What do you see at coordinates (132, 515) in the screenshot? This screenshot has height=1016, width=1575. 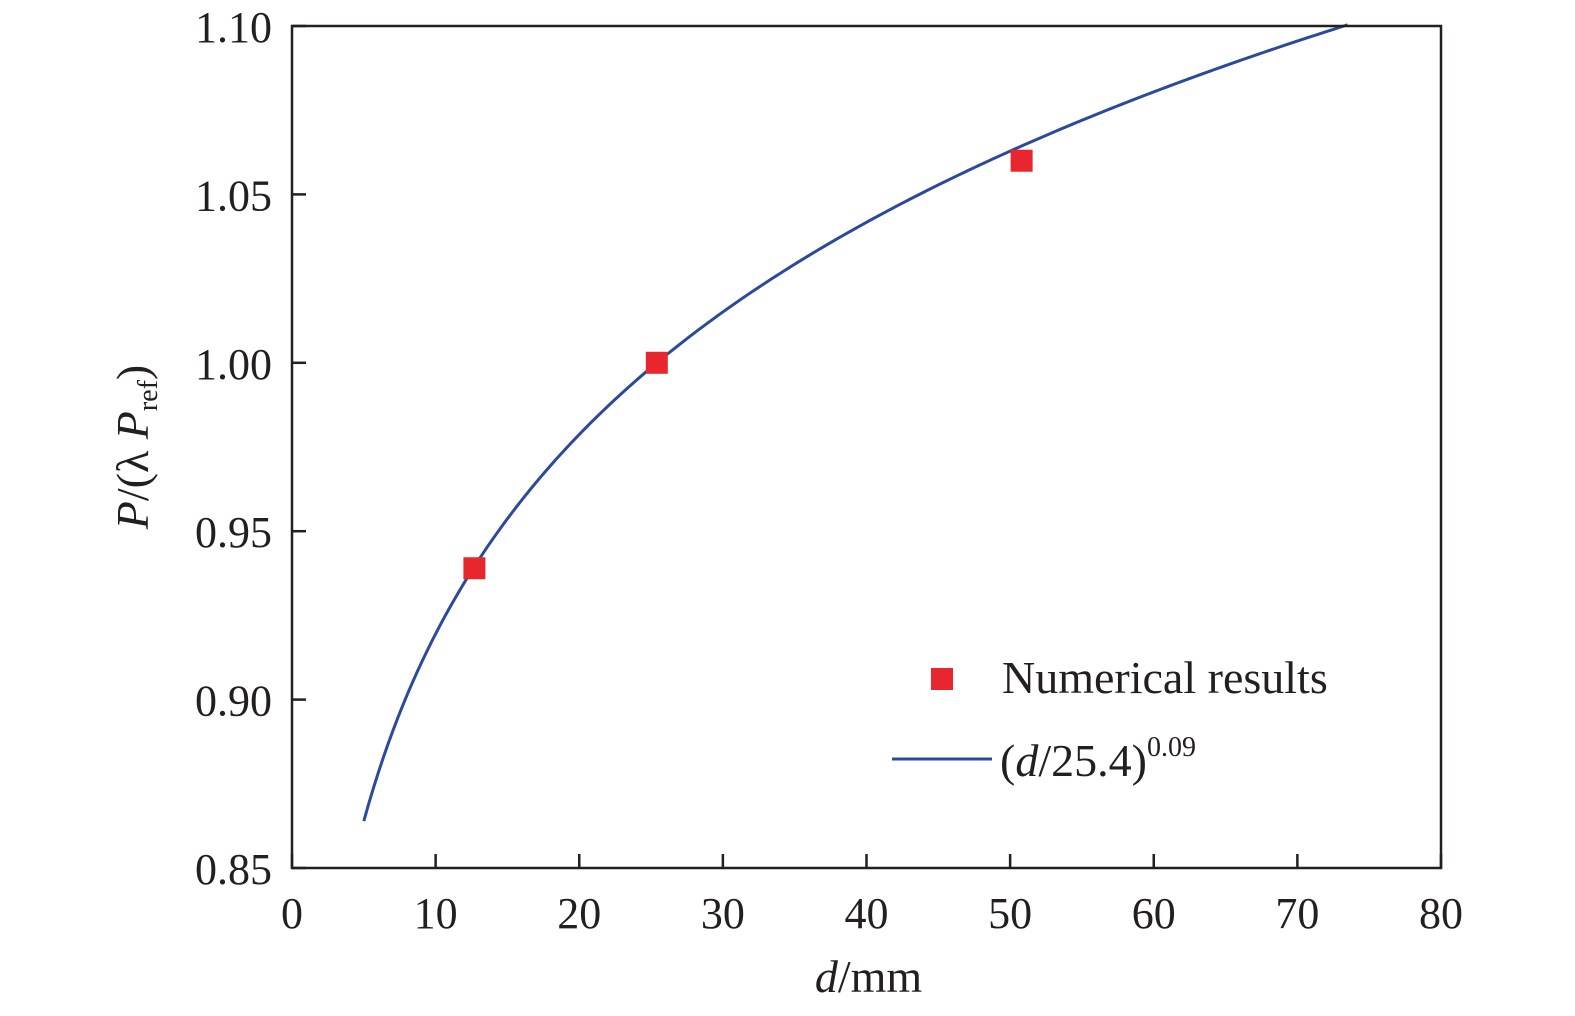 I see `y-axis-title-p1: P` at bounding box center [132, 515].